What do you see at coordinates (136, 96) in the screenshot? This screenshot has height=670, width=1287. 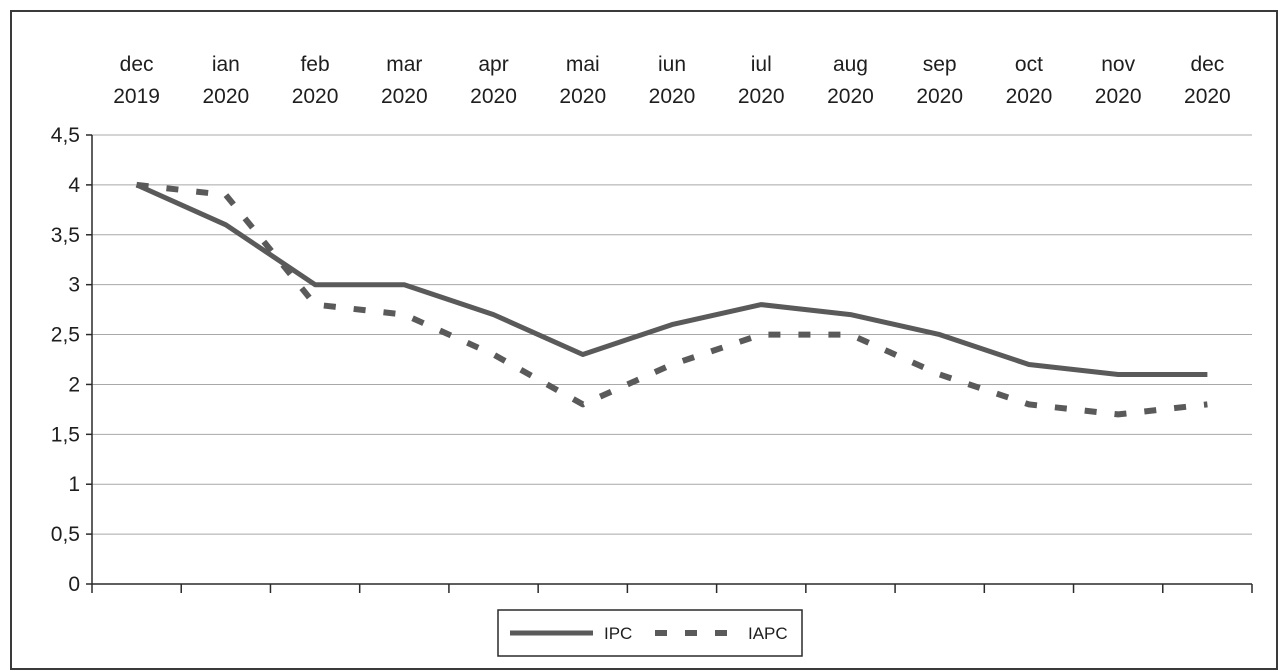 I see `x-tick-label-year: 2019` at bounding box center [136, 96].